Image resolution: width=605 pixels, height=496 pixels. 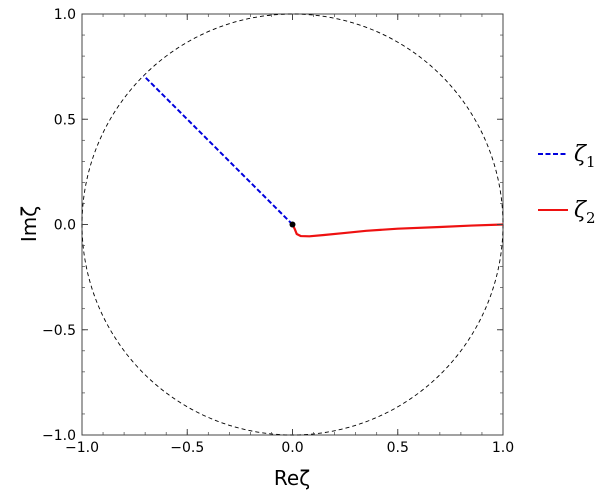 What do you see at coordinates (584, 156) in the screenshot?
I see `legend-label-1: ζ1` at bounding box center [584, 156].